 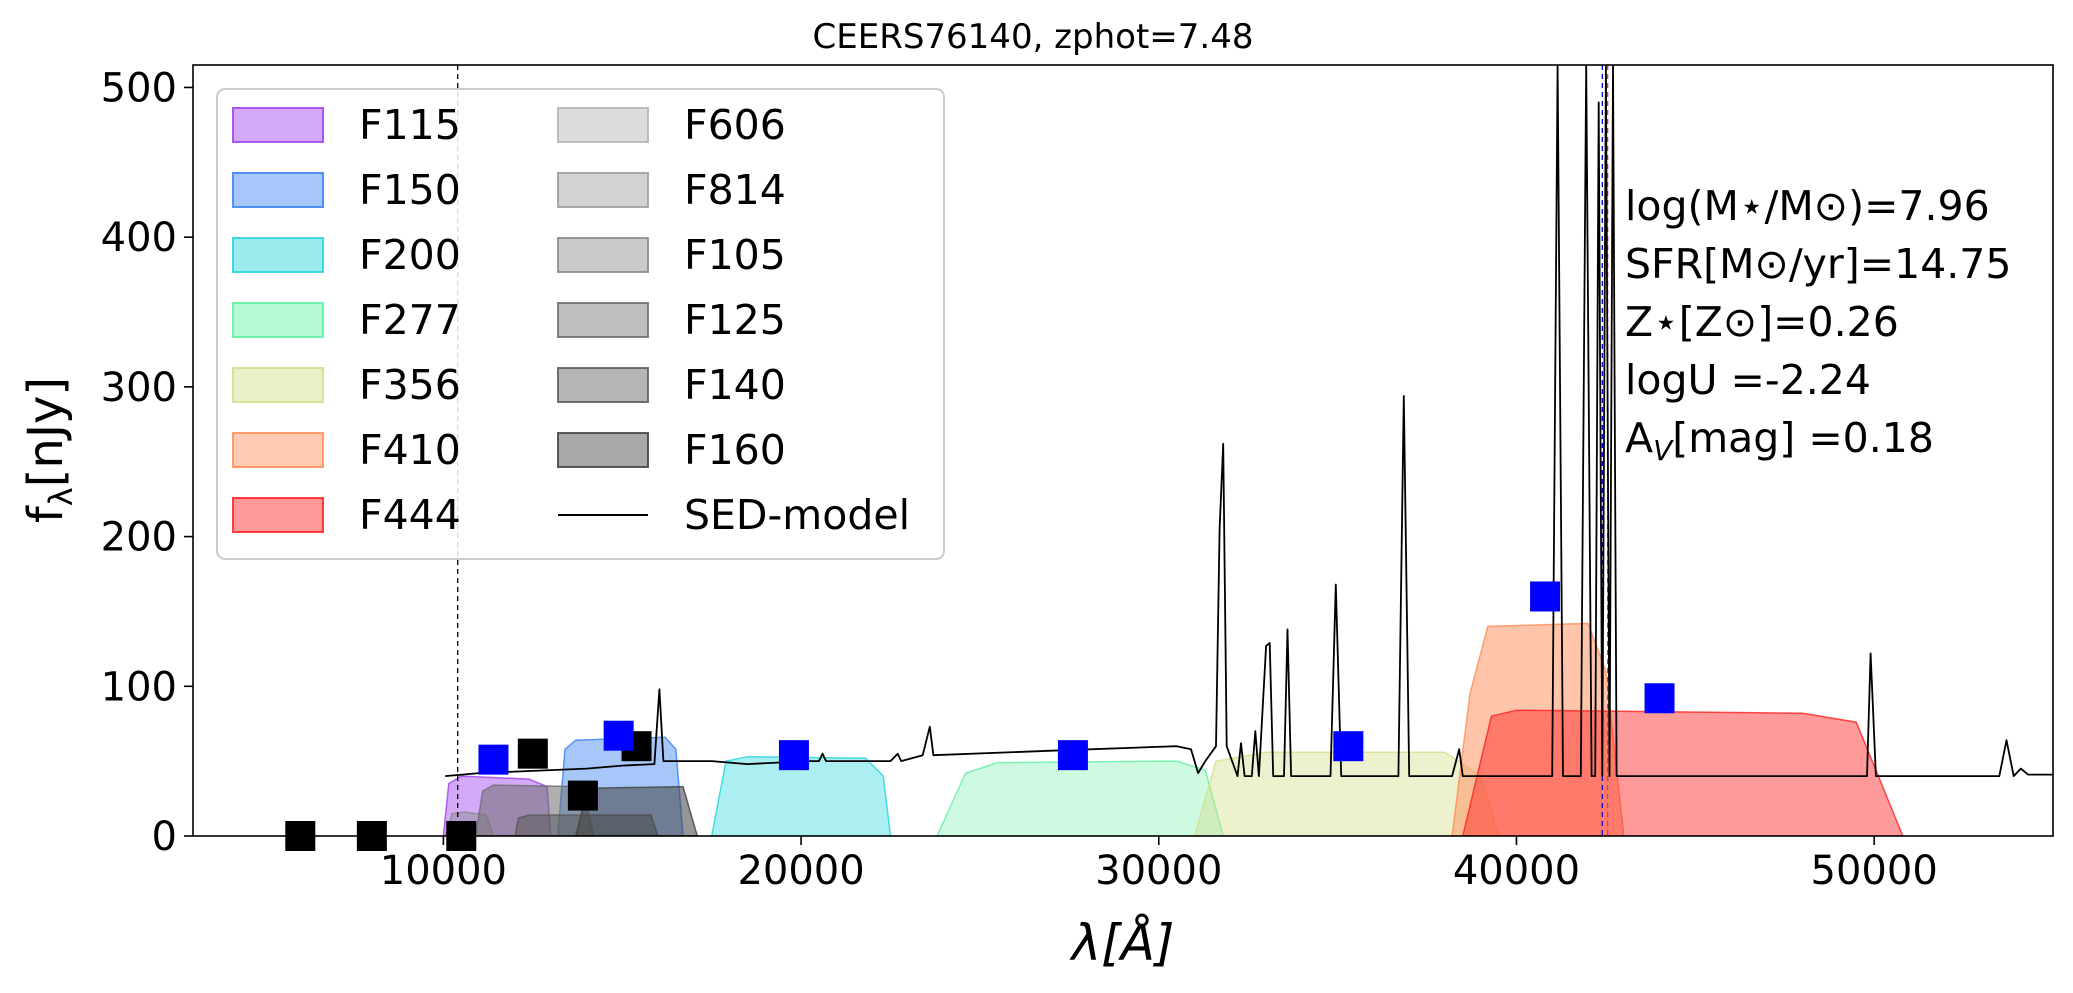 What do you see at coordinates (346, 255) in the screenshot?
I see `legend-item-f200: F200` at bounding box center [346, 255].